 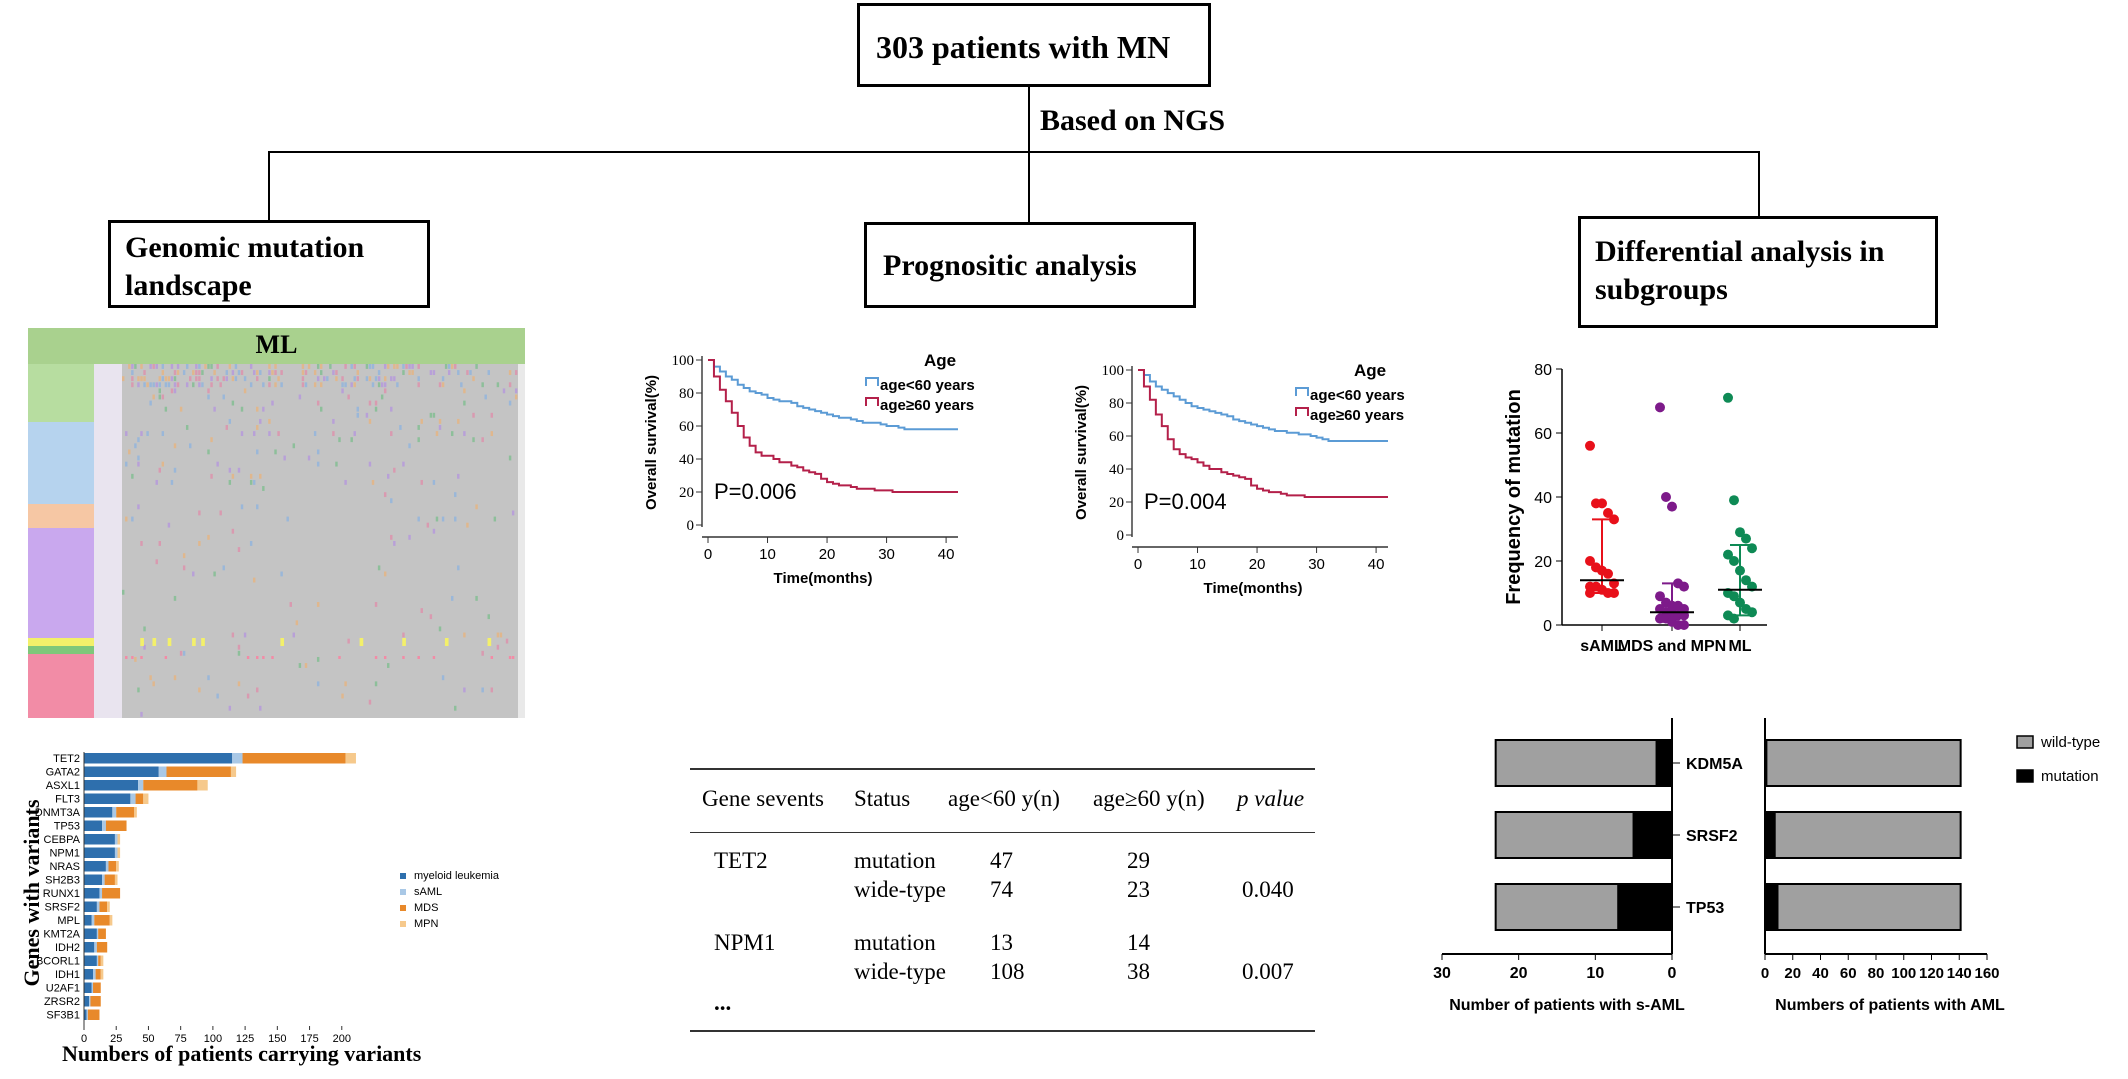 What do you see at coordinates (1848, 973) in the screenshot?
I see `aml-x-tick-label: 60` at bounding box center [1848, 973].